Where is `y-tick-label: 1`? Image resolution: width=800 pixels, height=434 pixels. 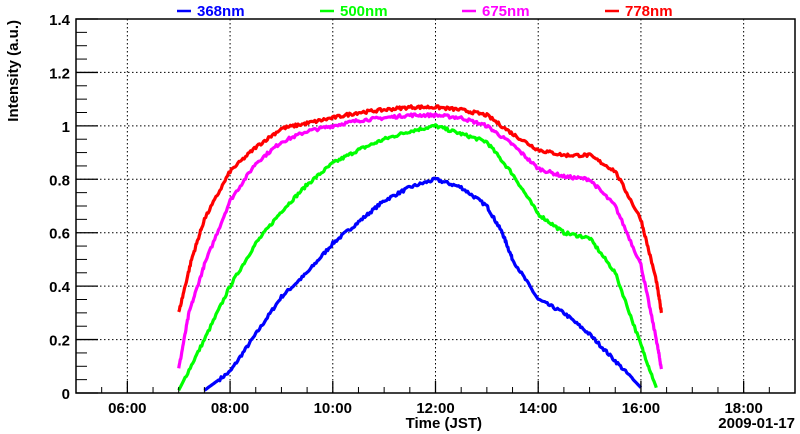
y-tick-label: 1 is located at coordinates (66, 127).